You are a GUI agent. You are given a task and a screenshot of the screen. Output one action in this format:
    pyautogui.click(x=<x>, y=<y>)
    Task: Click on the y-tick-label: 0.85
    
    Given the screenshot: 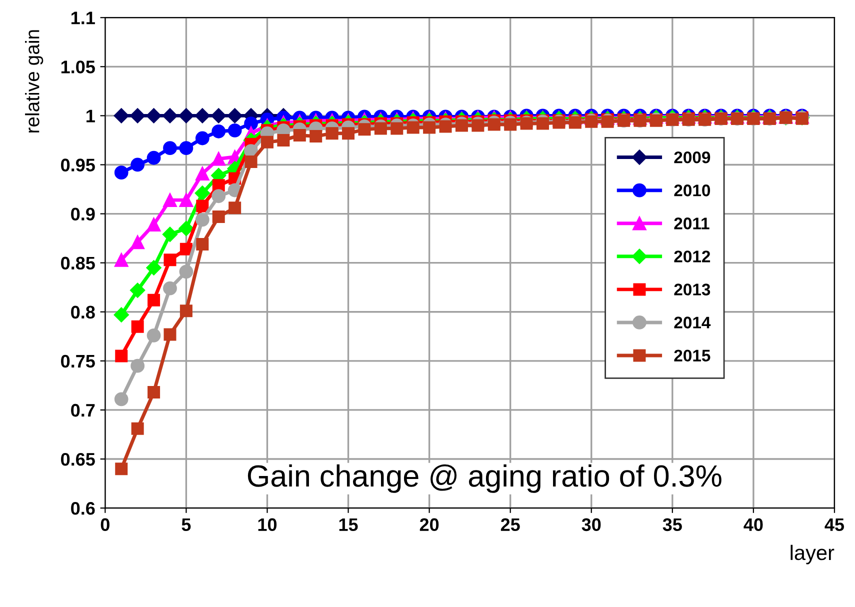 What is the action you would take?
    pyautogui.click(x=78, y=263)
    